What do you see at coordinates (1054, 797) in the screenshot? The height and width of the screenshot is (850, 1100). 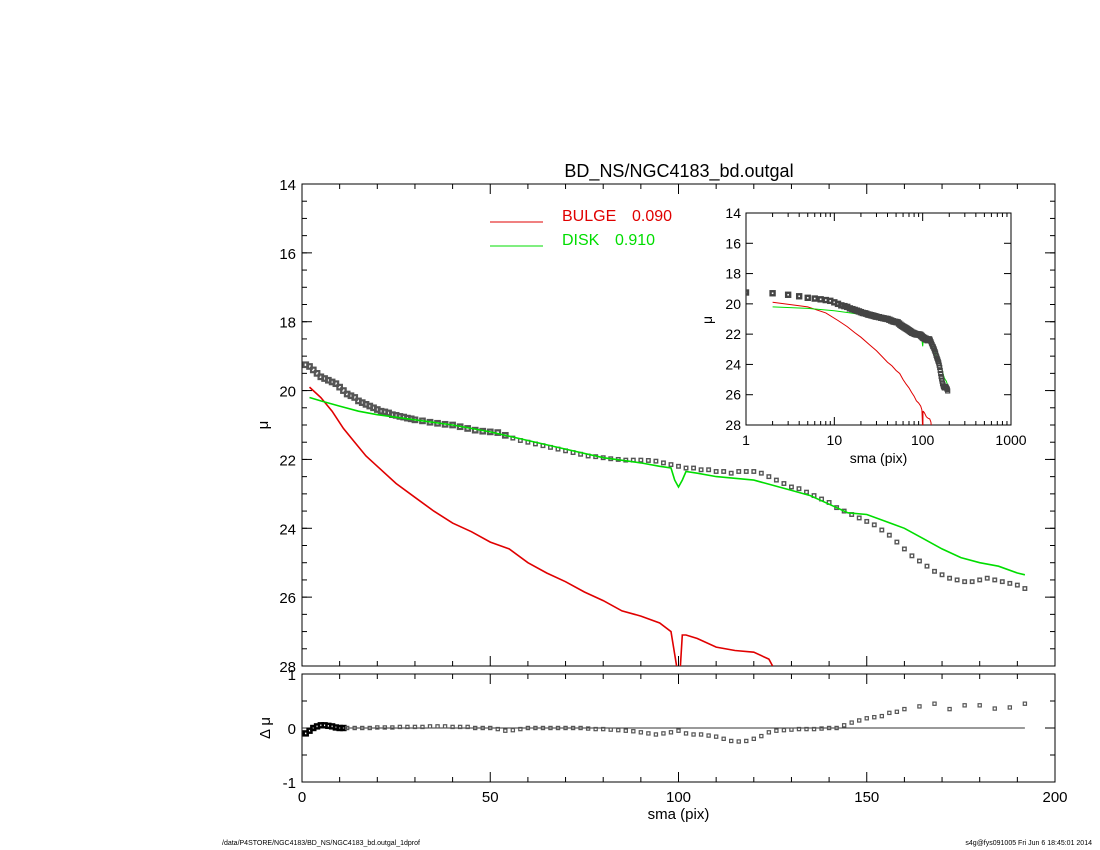 I see `x-tick-label: 200` at bounding box center [1054, 797].